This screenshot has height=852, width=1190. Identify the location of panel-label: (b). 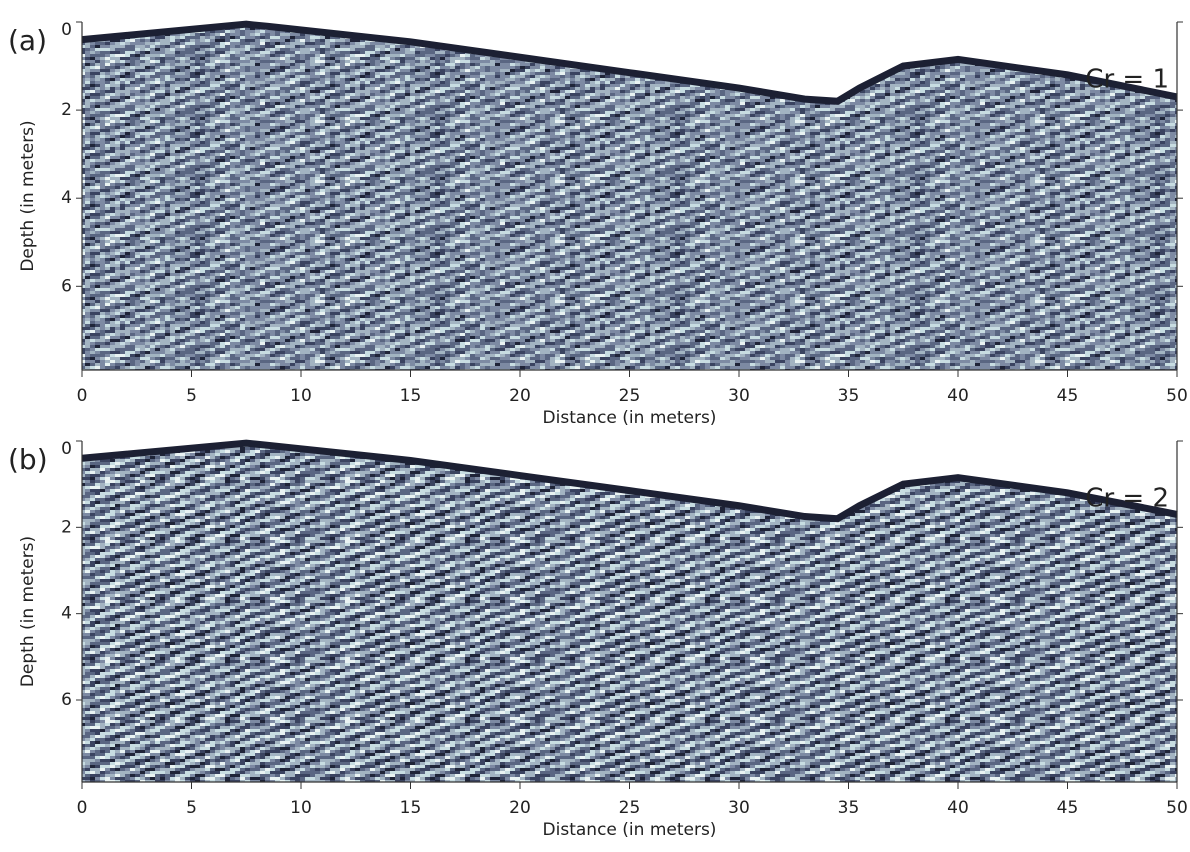
(28, 459).